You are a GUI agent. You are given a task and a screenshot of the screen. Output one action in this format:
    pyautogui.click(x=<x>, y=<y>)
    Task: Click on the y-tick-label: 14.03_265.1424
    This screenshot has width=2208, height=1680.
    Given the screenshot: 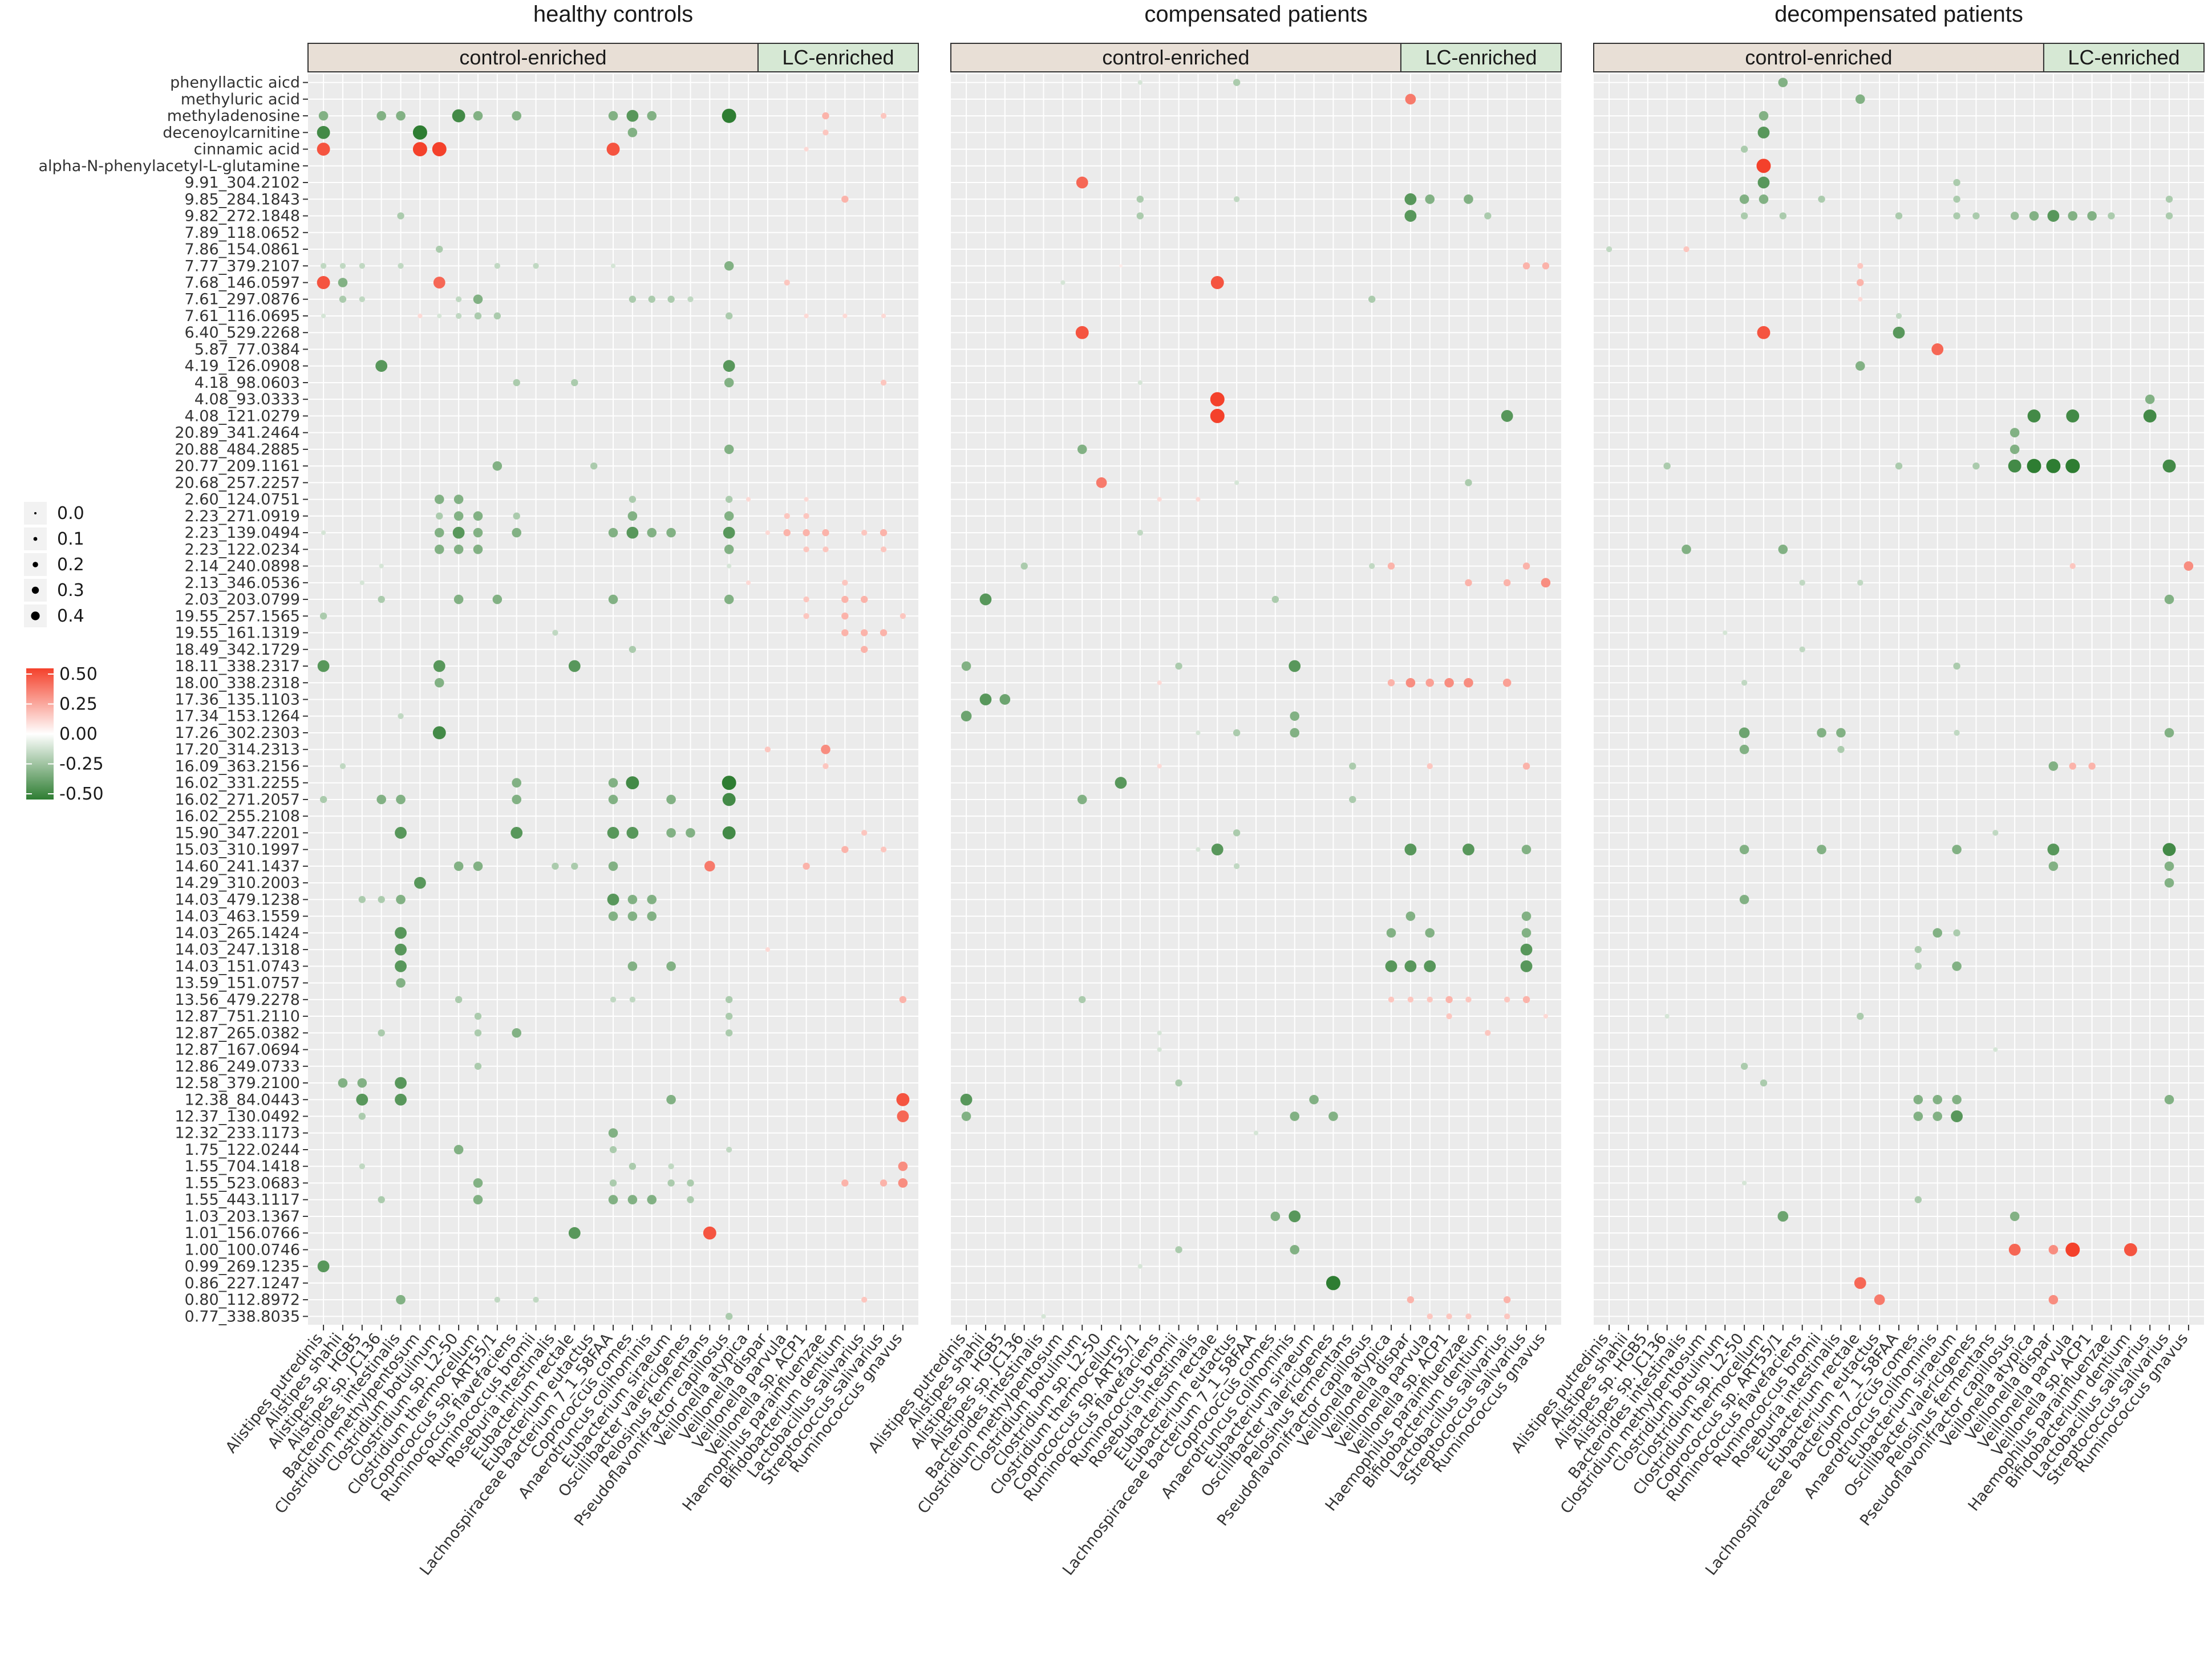 What is the action you would take?
    pyautogui.click(x=237, y=933)
    